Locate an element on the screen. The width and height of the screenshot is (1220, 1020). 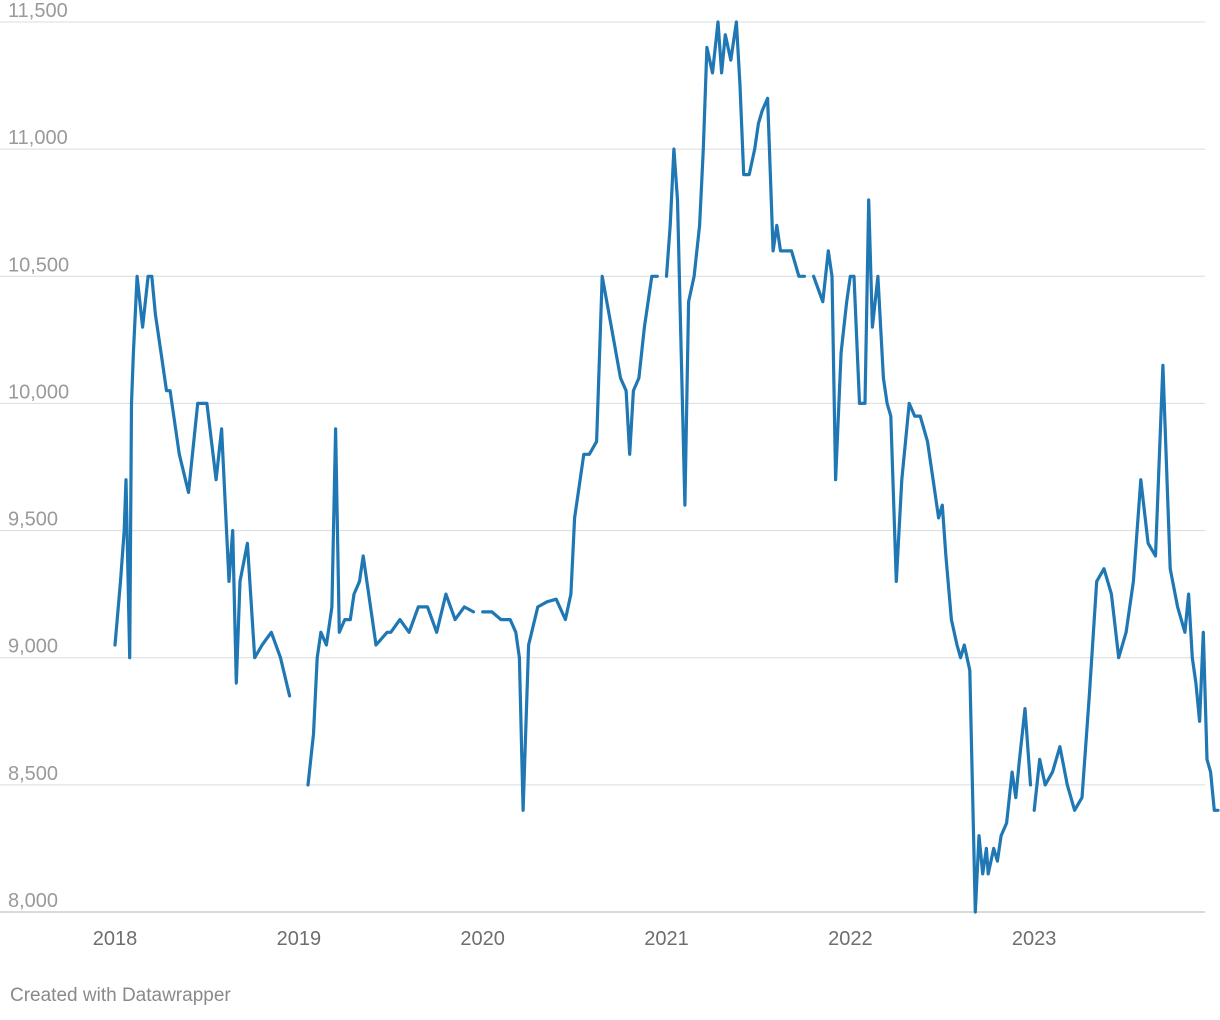
y-tick-label: 8,500 is located at coordinates (33, 774).